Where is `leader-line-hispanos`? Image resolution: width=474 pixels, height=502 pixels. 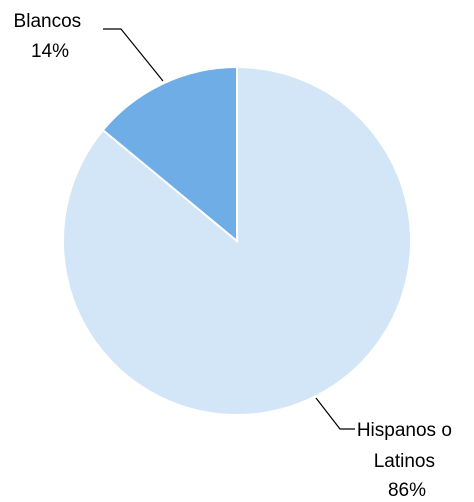 leader-line-hispanos is located at coordinates (335, 413).